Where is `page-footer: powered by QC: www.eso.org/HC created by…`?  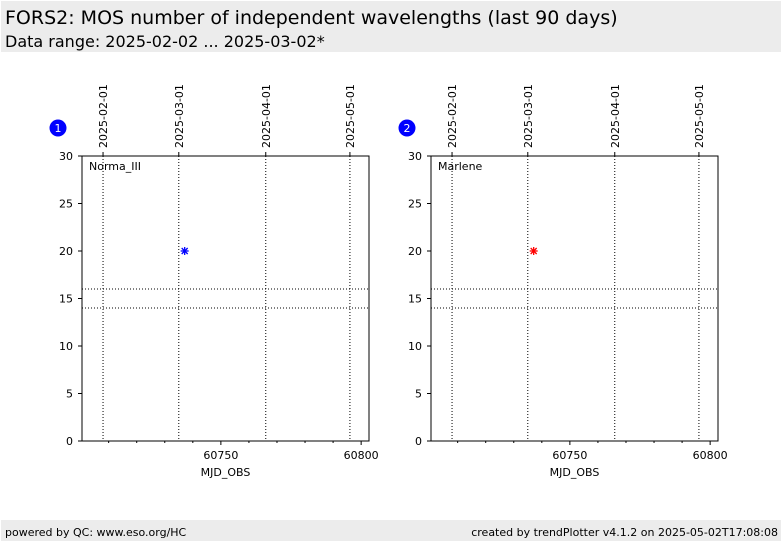
page-footer: powered by QC: www.eso.org/HC created by… is located at coordinates (391, 530).